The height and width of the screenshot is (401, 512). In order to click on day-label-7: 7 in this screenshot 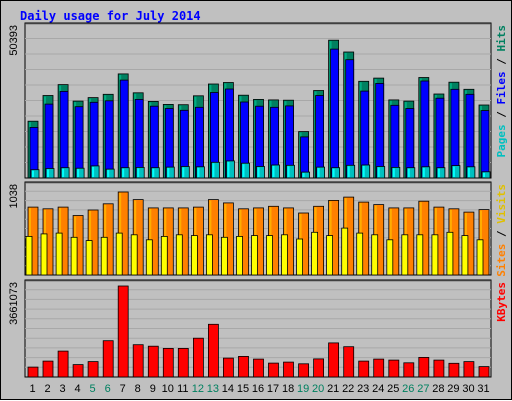, I will do `click(123, 389)`.